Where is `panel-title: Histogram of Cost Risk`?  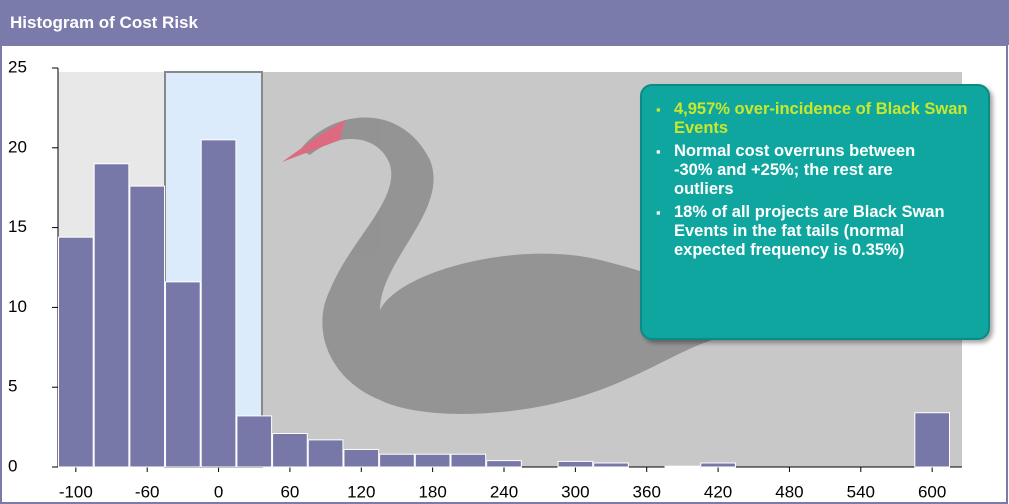 panel-title: Histogram of Cost Risk is located at coordinates (104, 22).